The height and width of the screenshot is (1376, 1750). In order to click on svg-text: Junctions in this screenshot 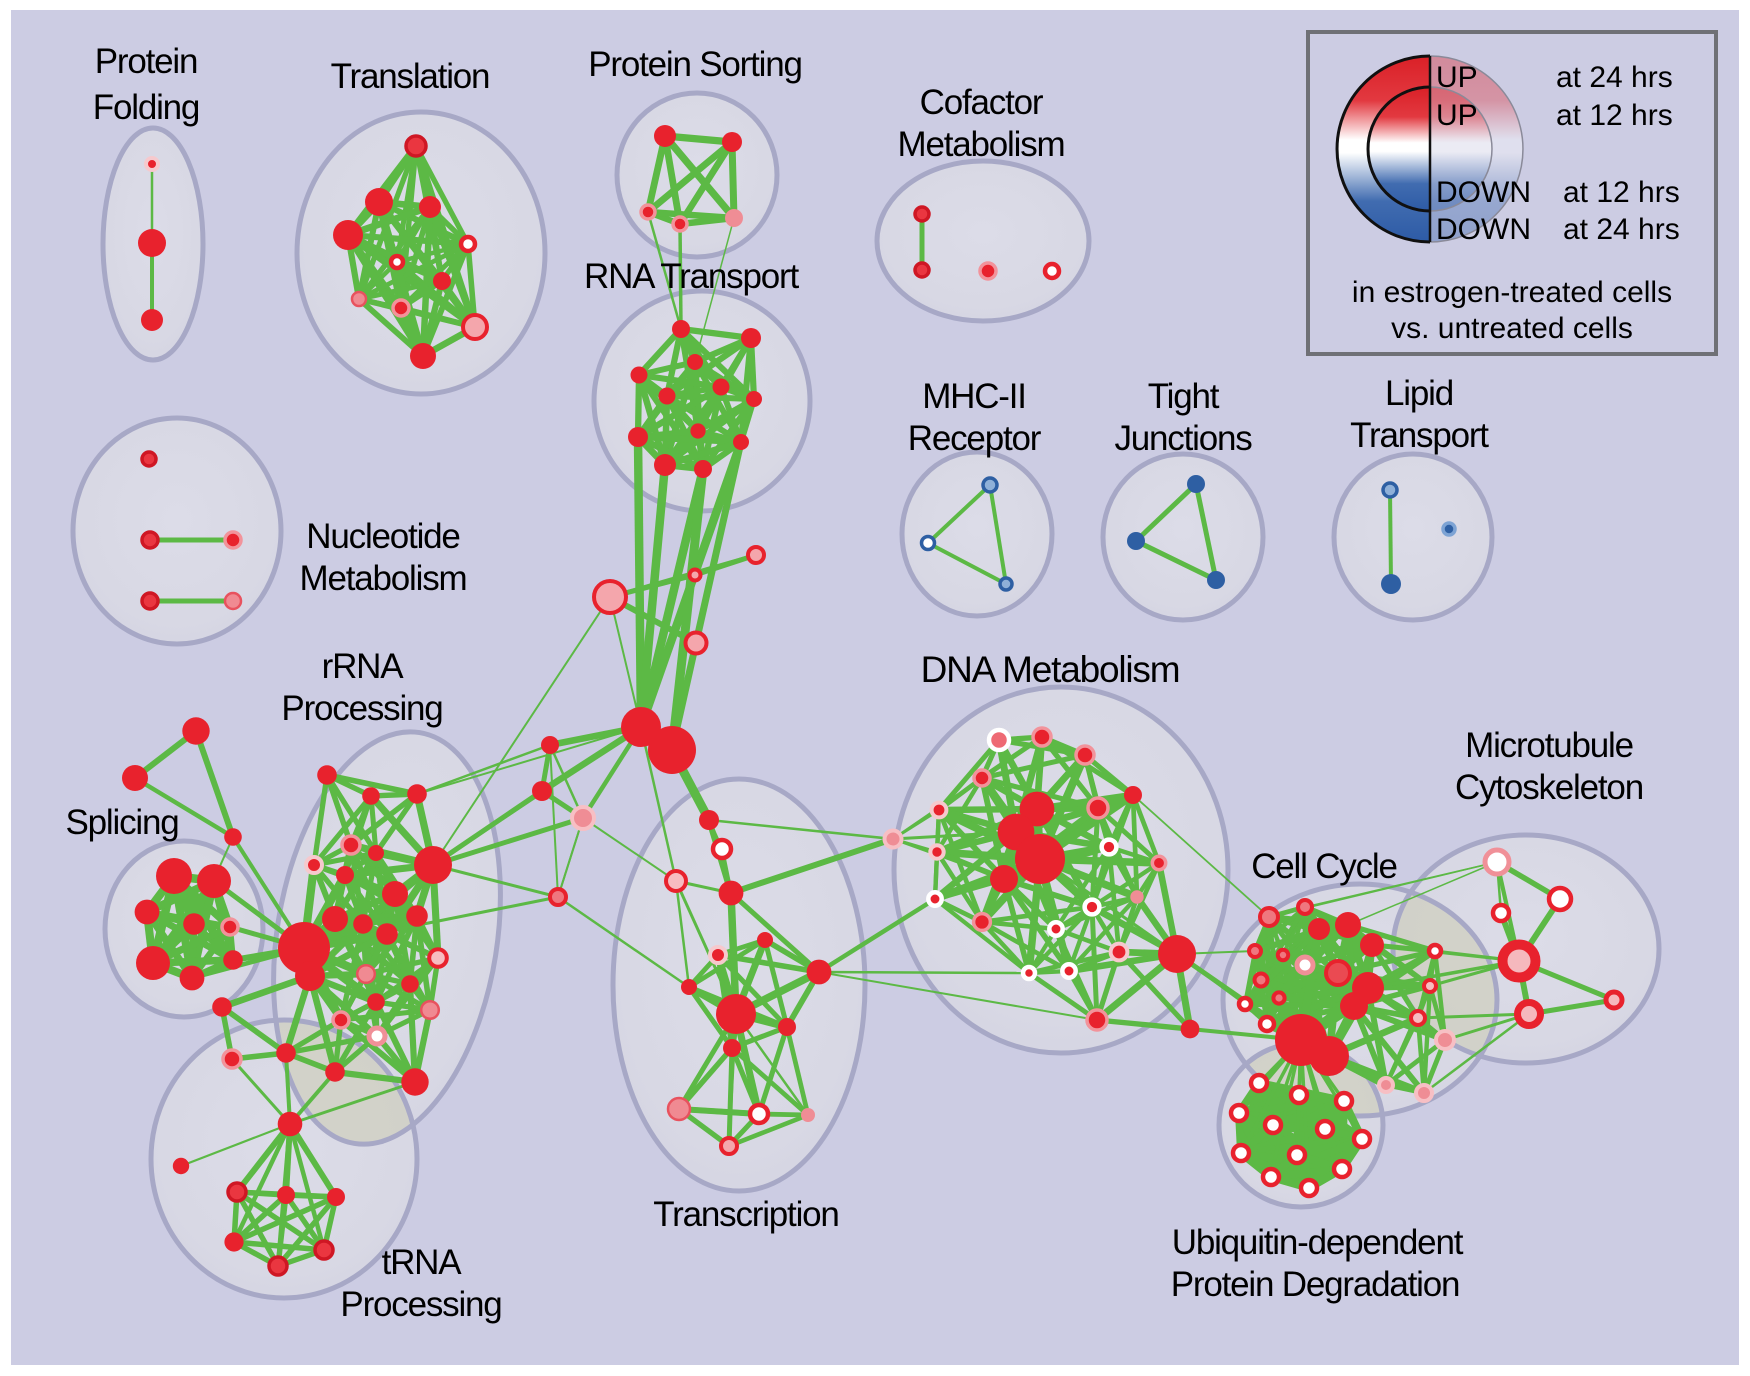, I will do `click(1183, 438)`.